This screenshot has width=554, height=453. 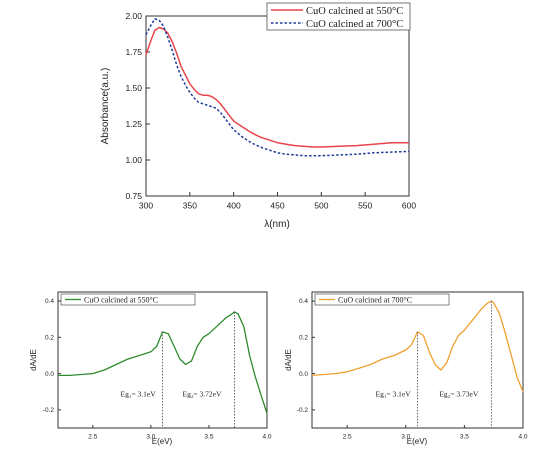 I want to click on y-tick-label: 1.25, so click(x=133, y=124).